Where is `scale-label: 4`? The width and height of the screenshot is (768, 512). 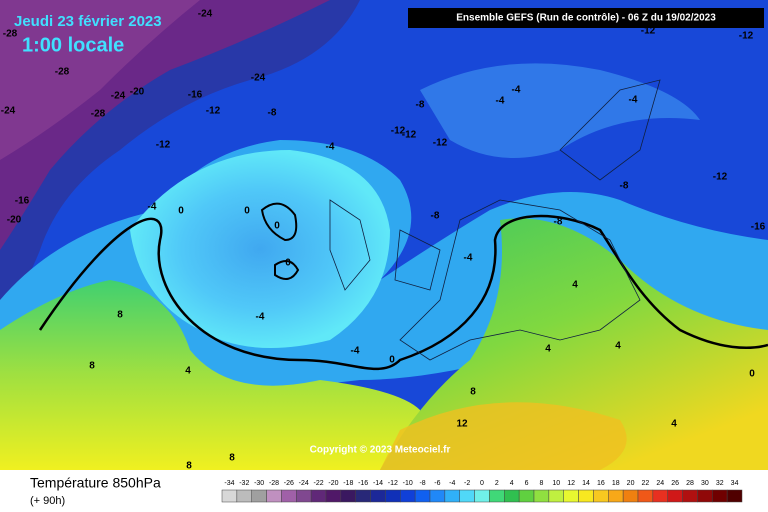
scale-label: 4 is located at coordinates (512, 483).